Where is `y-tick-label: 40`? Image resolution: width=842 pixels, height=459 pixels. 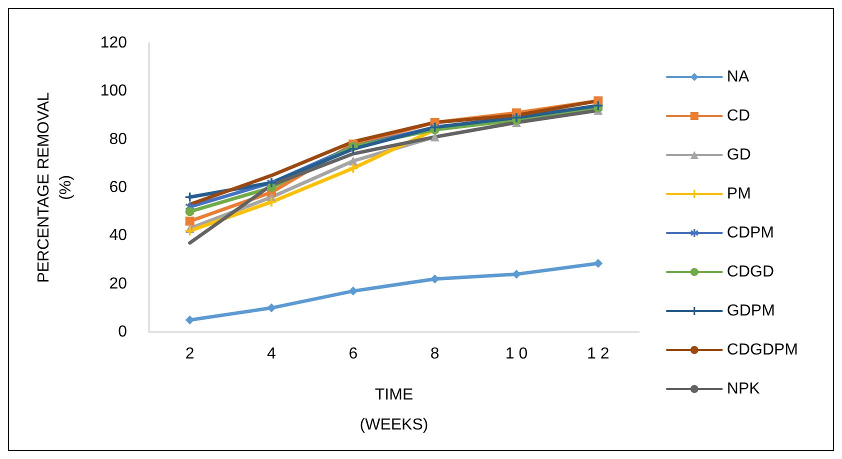
y-tick-label: 40 is located at coordinates (118, 235).